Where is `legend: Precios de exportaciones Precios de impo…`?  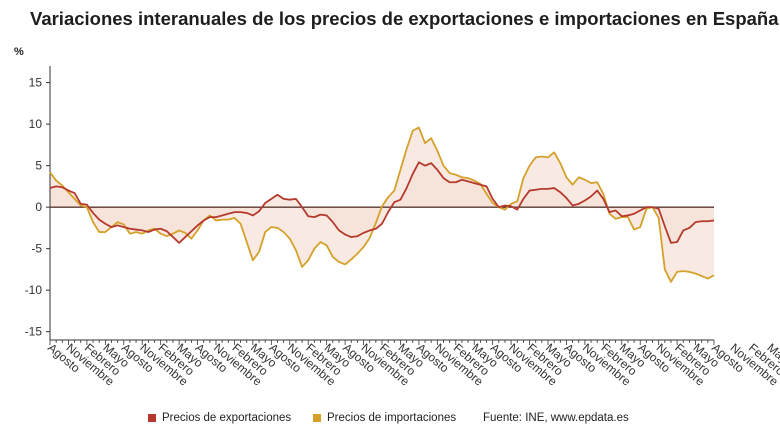
legend: Precios de exportaciones Precios de impo… is located at coordinates (390, 422).